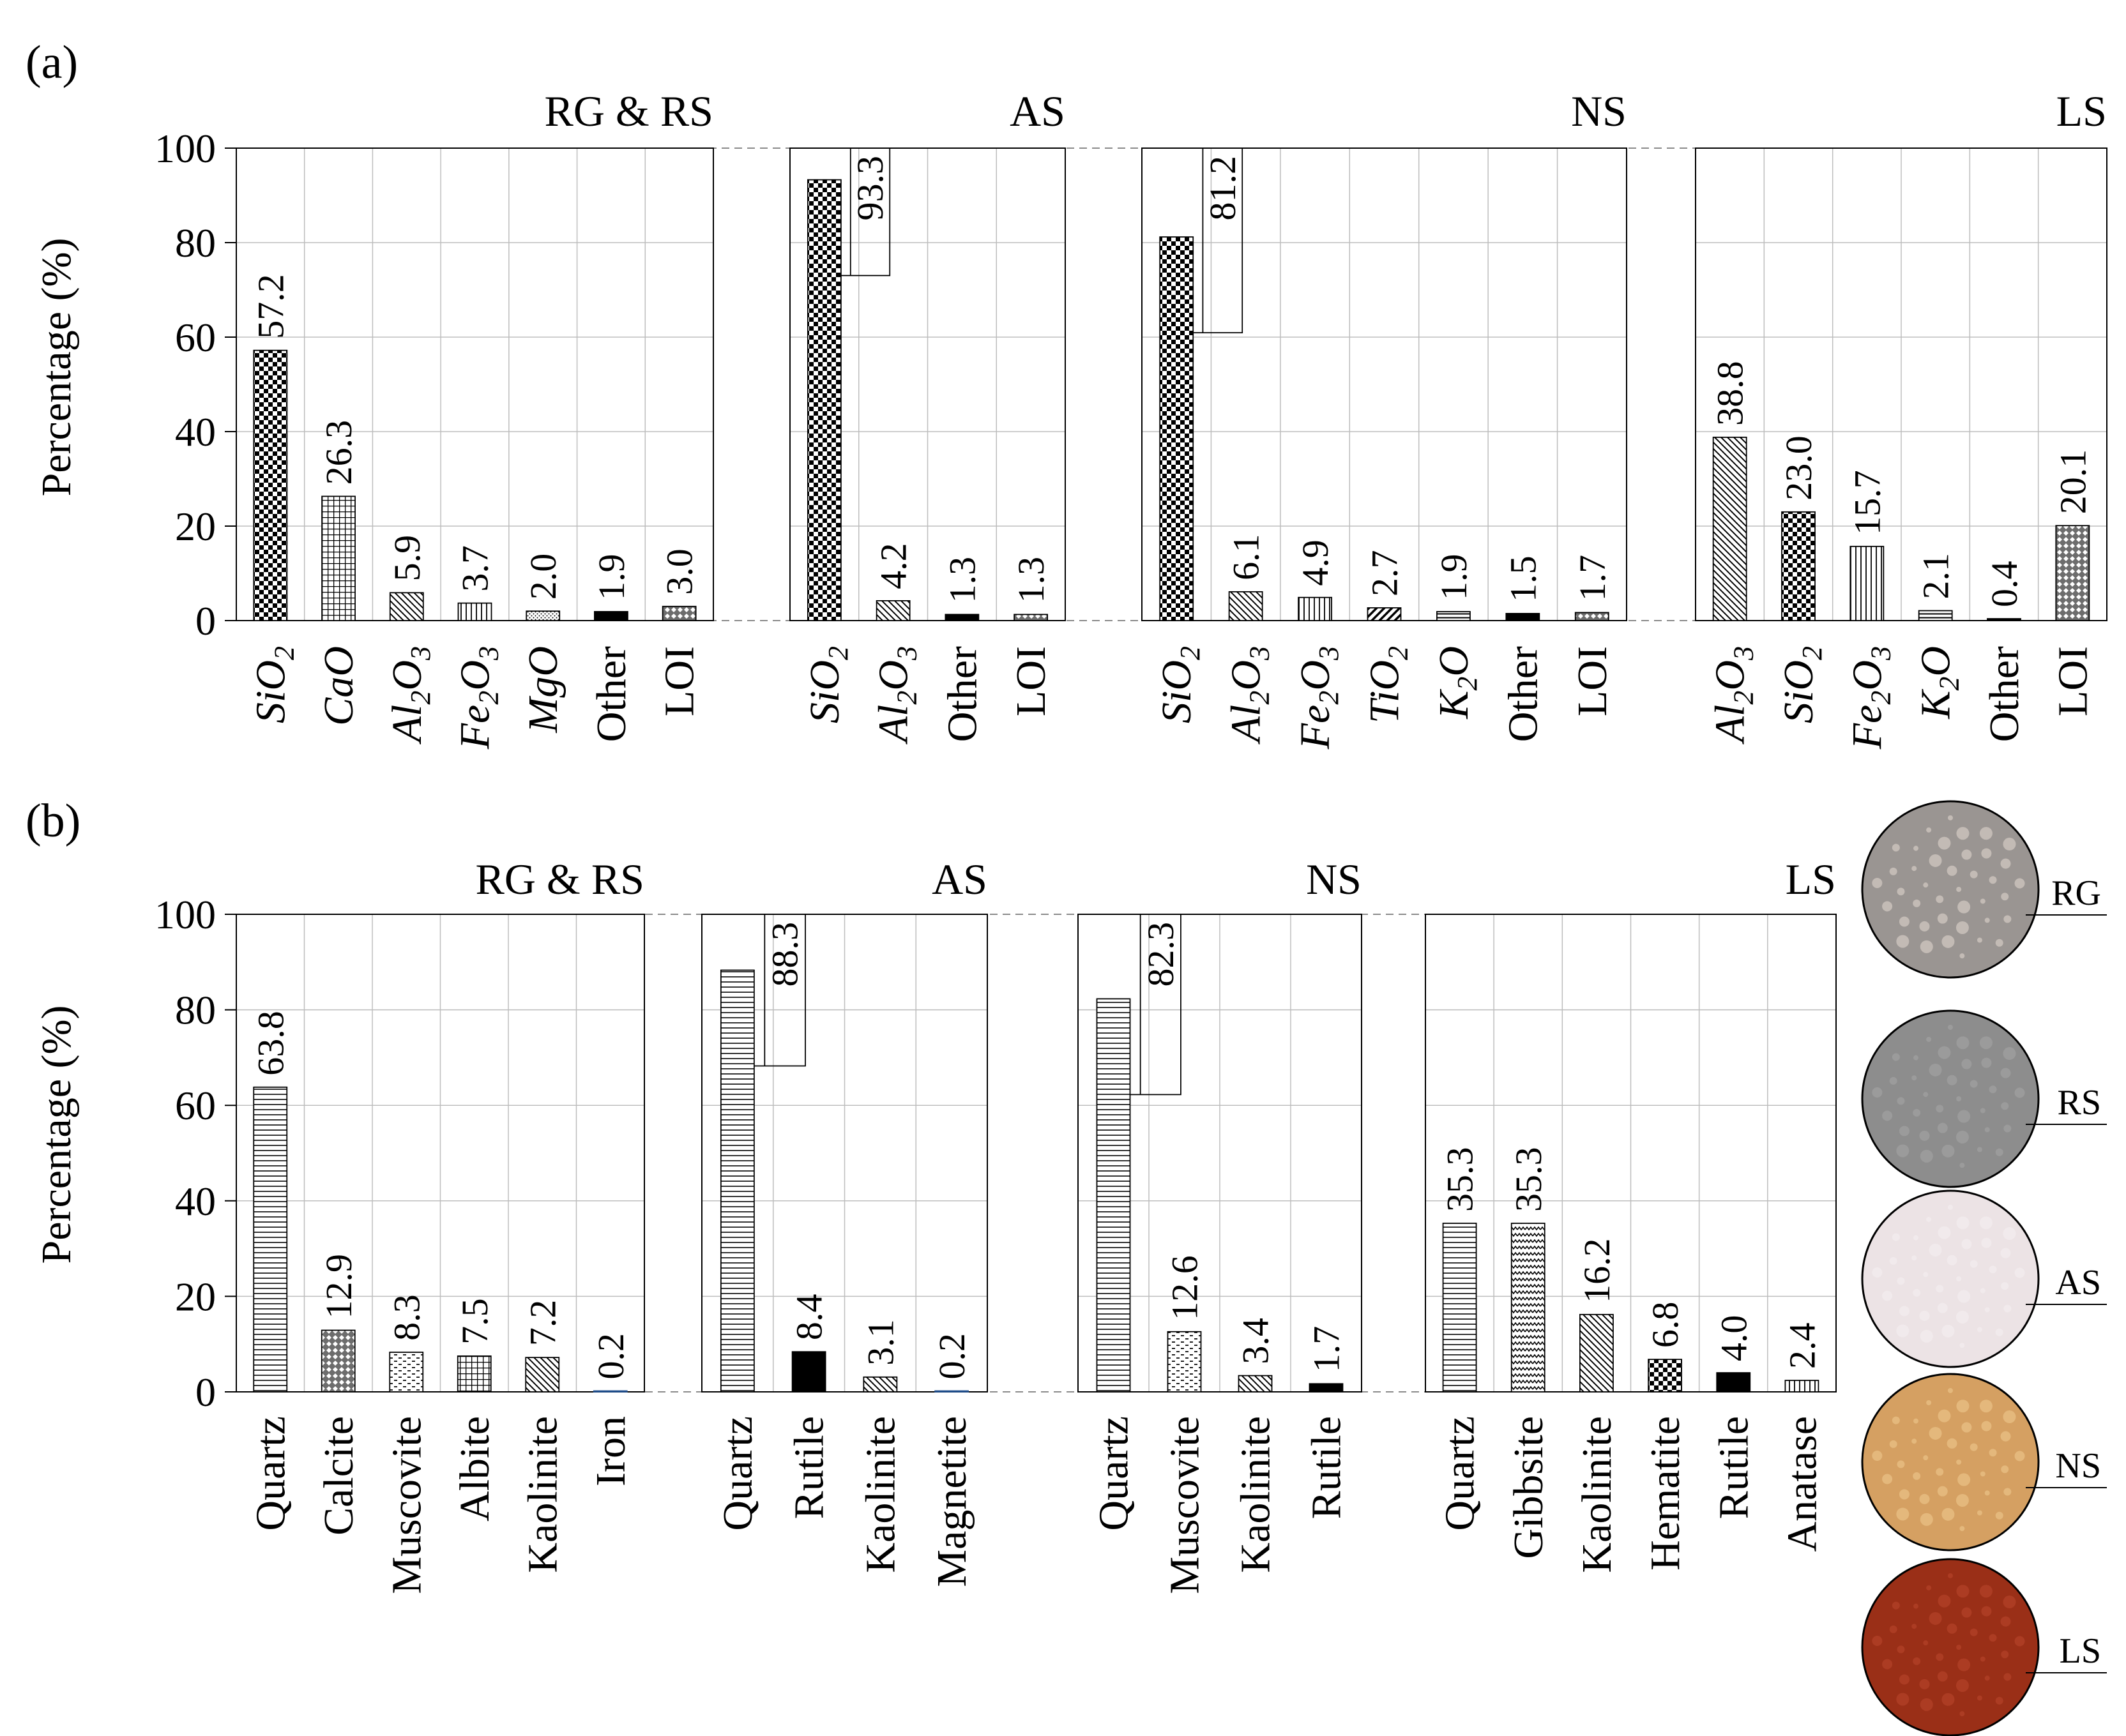 This screenshot has height=1736, width=2126. Describe the element at coordinates (2072, 482) in the screenshot. I see `data-label: 20.1` at that location.